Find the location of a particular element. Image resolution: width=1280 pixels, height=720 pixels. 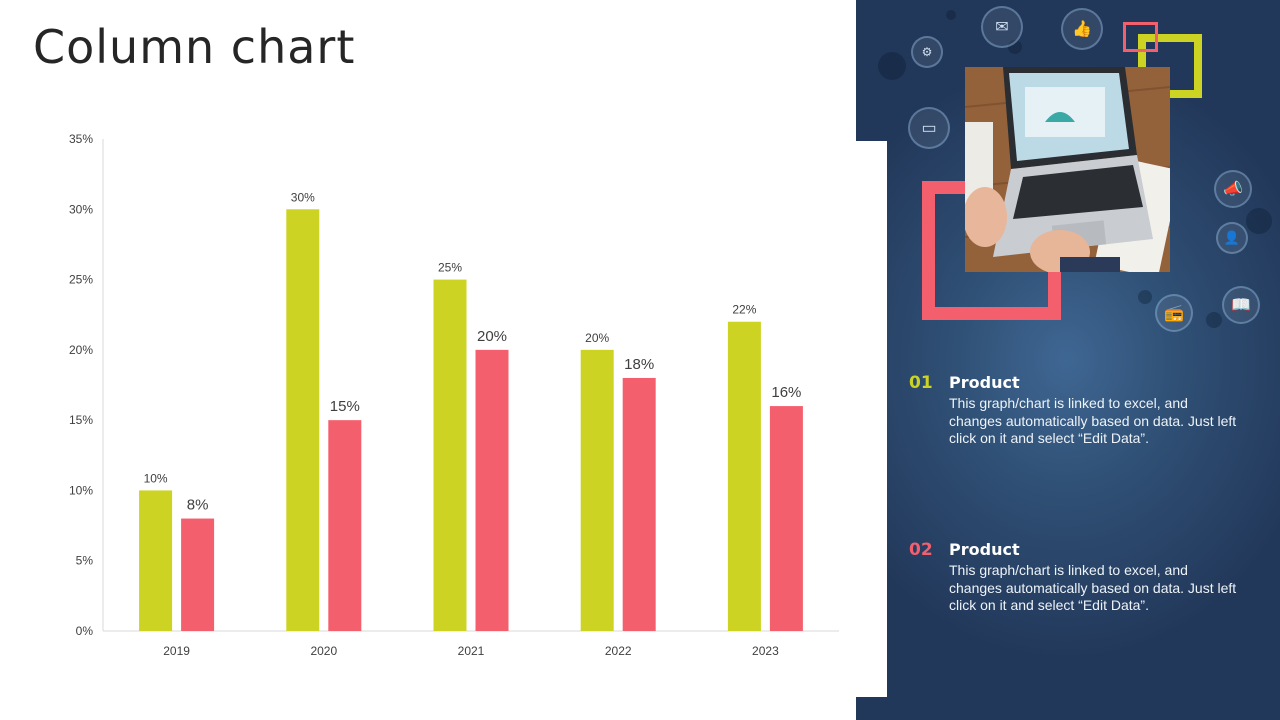

book-icon: 📖 is located at coordinates (1241, 305).